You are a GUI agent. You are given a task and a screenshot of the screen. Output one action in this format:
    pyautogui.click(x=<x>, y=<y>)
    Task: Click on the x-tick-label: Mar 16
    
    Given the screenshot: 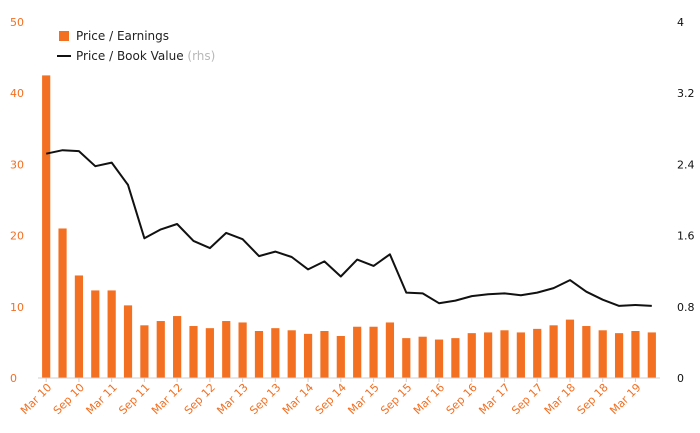 What is the action you would take?
    pyautogui.click(x=429, y=399)
    